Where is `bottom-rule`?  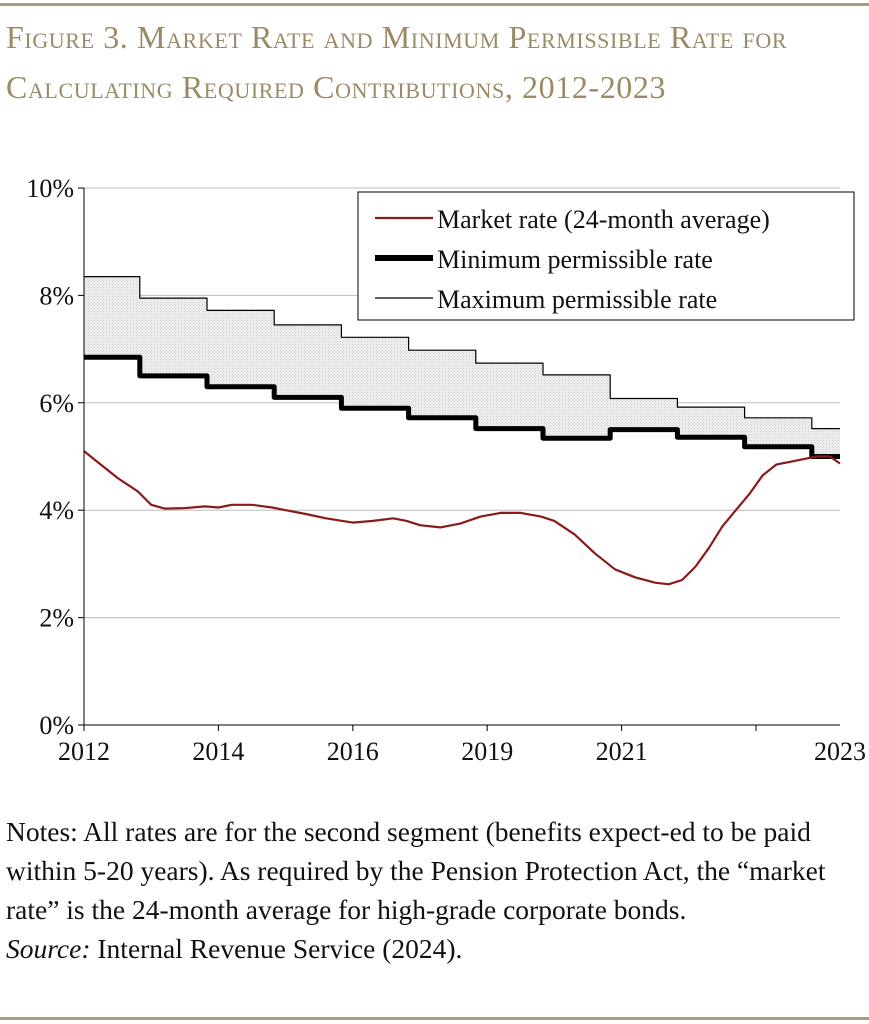
bottom-rule is located at coordinates (434, 1018).